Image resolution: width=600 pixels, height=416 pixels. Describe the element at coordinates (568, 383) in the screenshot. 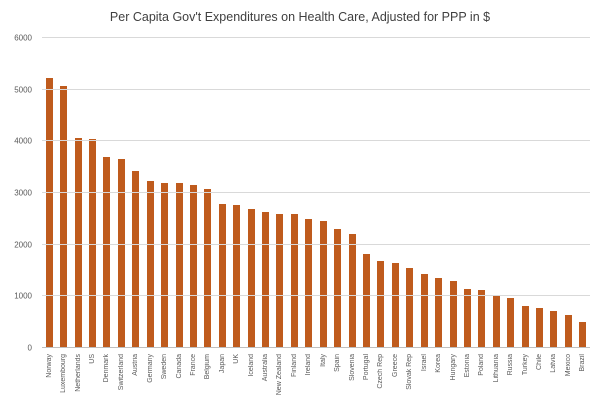

I see `x-label-slot: Mexico` at that location.